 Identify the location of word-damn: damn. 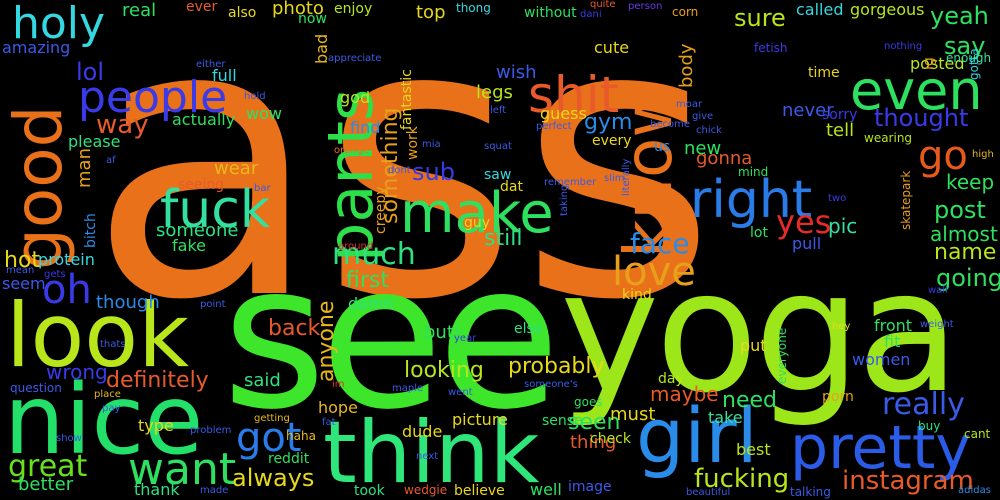
(371, 303).